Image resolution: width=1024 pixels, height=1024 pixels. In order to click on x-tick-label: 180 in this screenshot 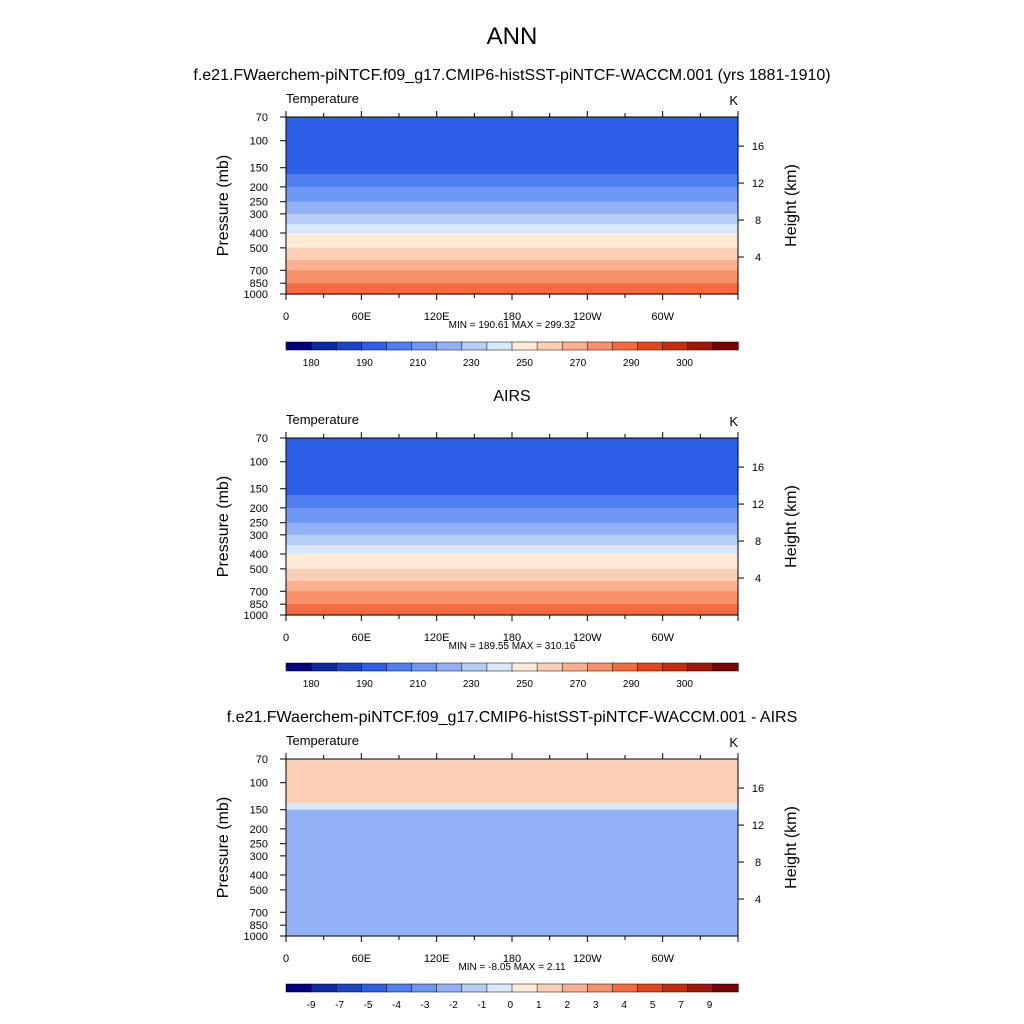, I will do `click(512, 638)`.